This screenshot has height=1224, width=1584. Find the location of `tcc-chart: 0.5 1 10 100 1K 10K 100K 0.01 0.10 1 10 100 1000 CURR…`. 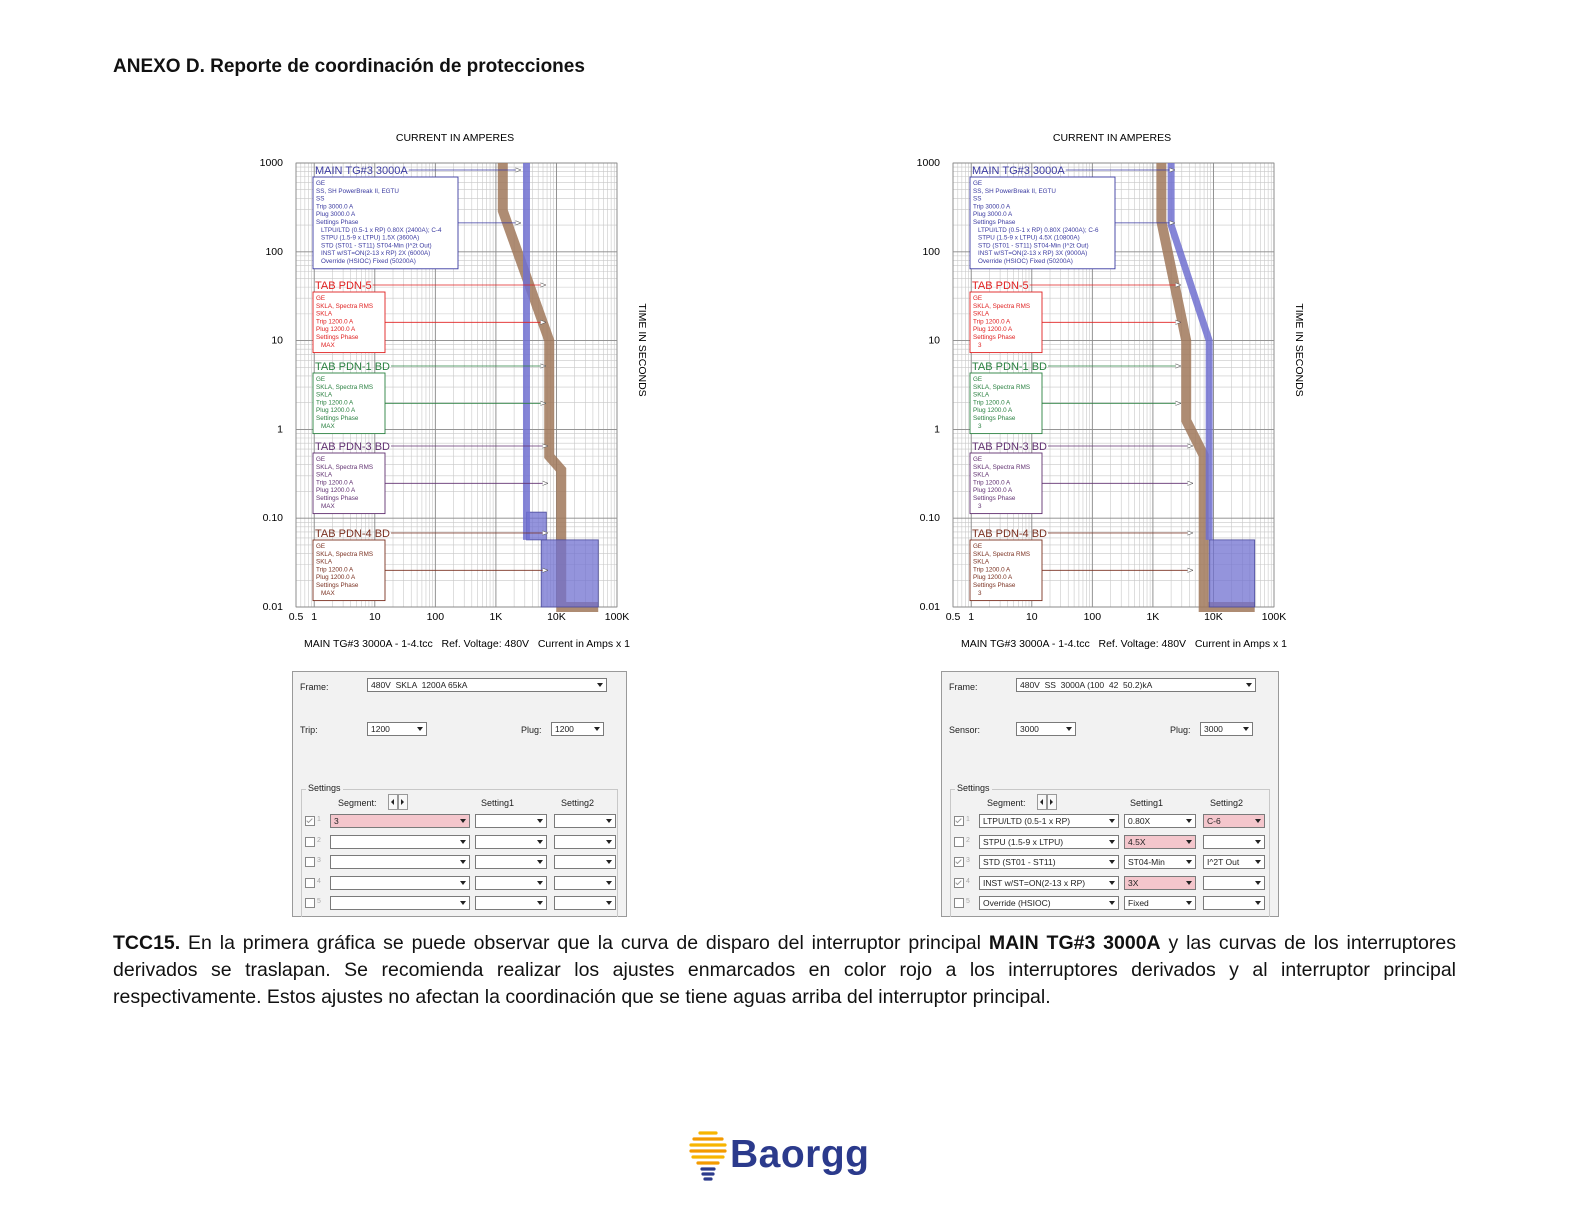

tcc-chart: 0.5 1 10 100 1K 10K 100K 0.01 0.10 1 10 100 1000 CURR… is located at coordinates (454, 391).